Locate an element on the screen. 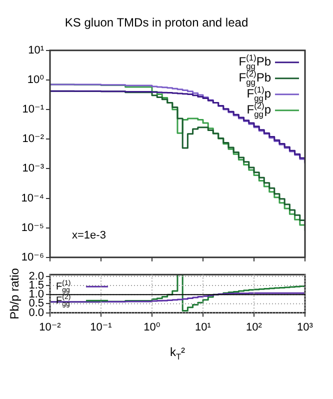 This screenshot has width=333, height=399. x-tick-label: 10³ is located at coordinates (305, 327).